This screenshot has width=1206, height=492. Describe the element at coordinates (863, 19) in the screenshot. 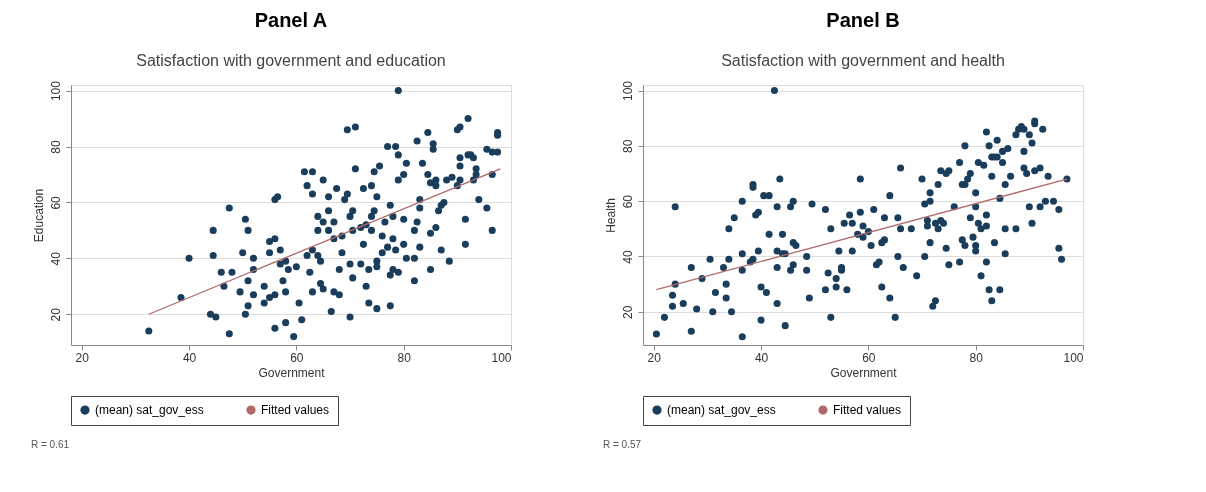

I see `chart-title: Panel B` at that location.